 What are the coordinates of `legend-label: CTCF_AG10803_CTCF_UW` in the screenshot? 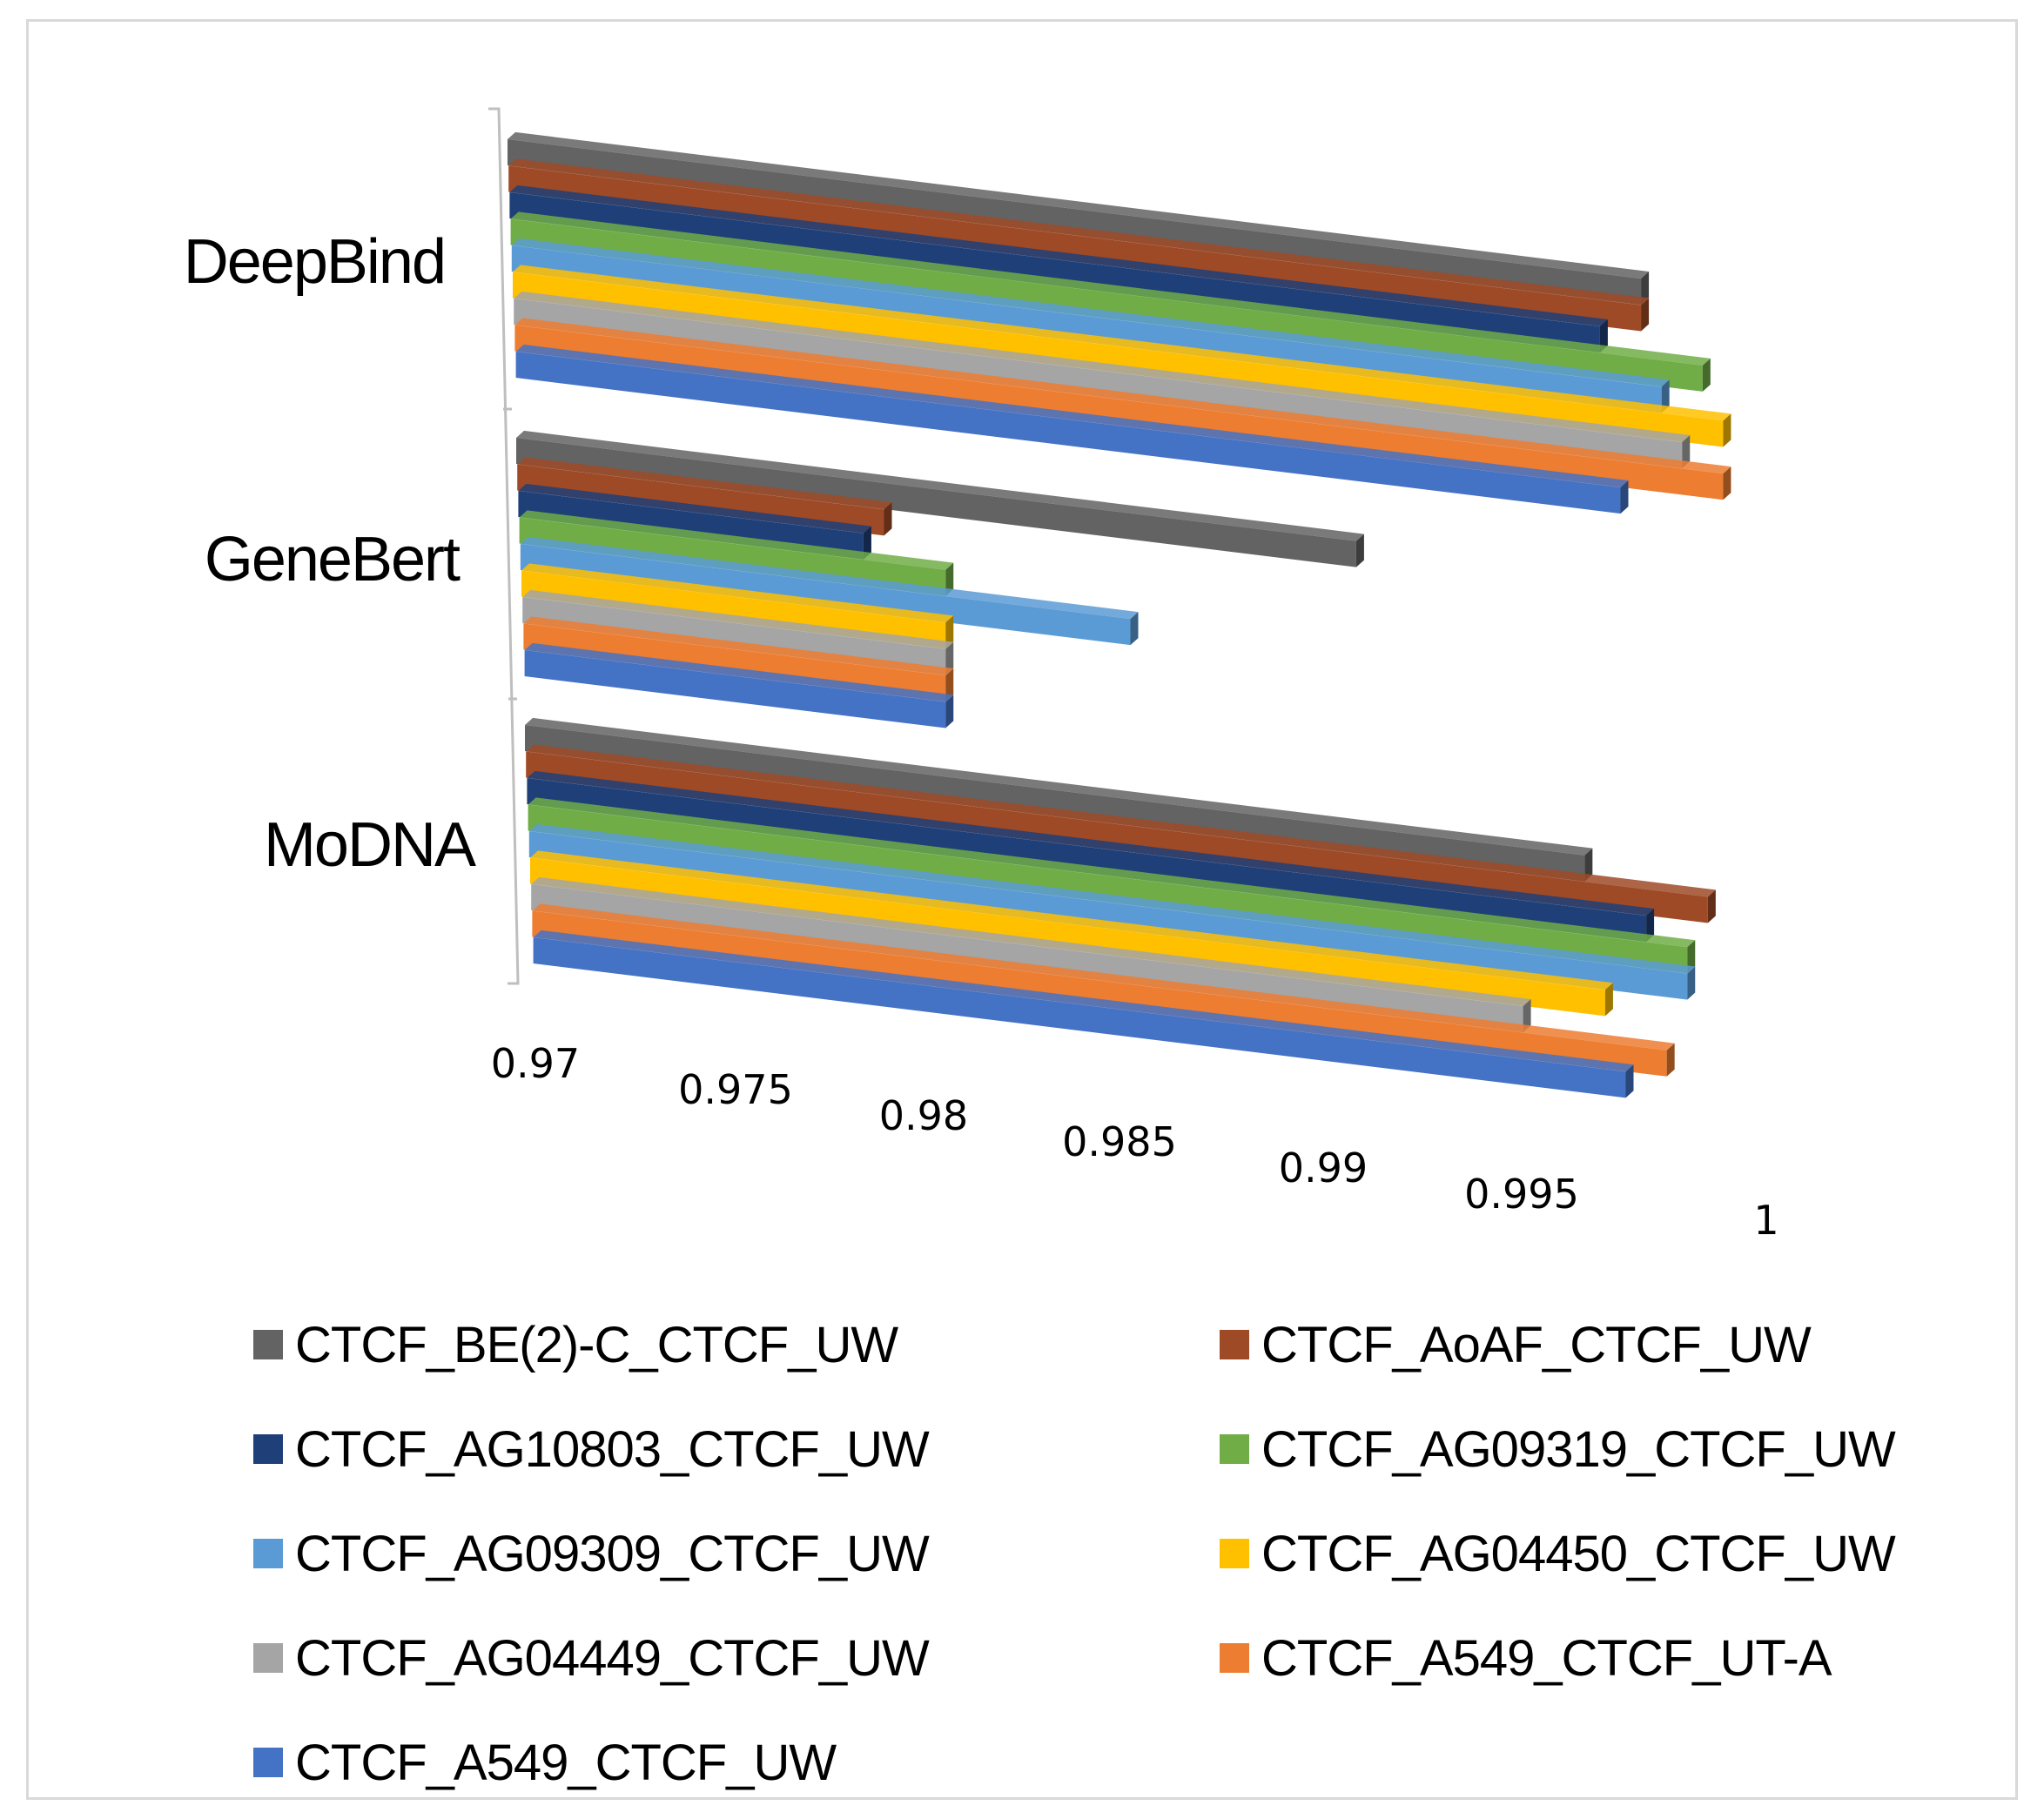 It's located at (612, 1449).